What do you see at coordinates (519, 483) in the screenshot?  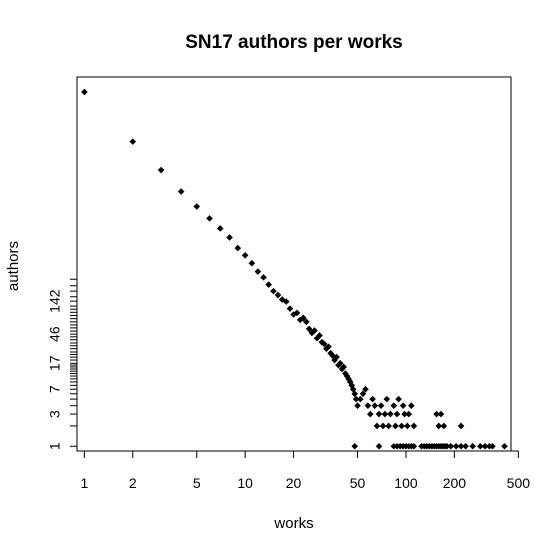 I see `x-tick-label: 500` at bounding box center [519, 483].